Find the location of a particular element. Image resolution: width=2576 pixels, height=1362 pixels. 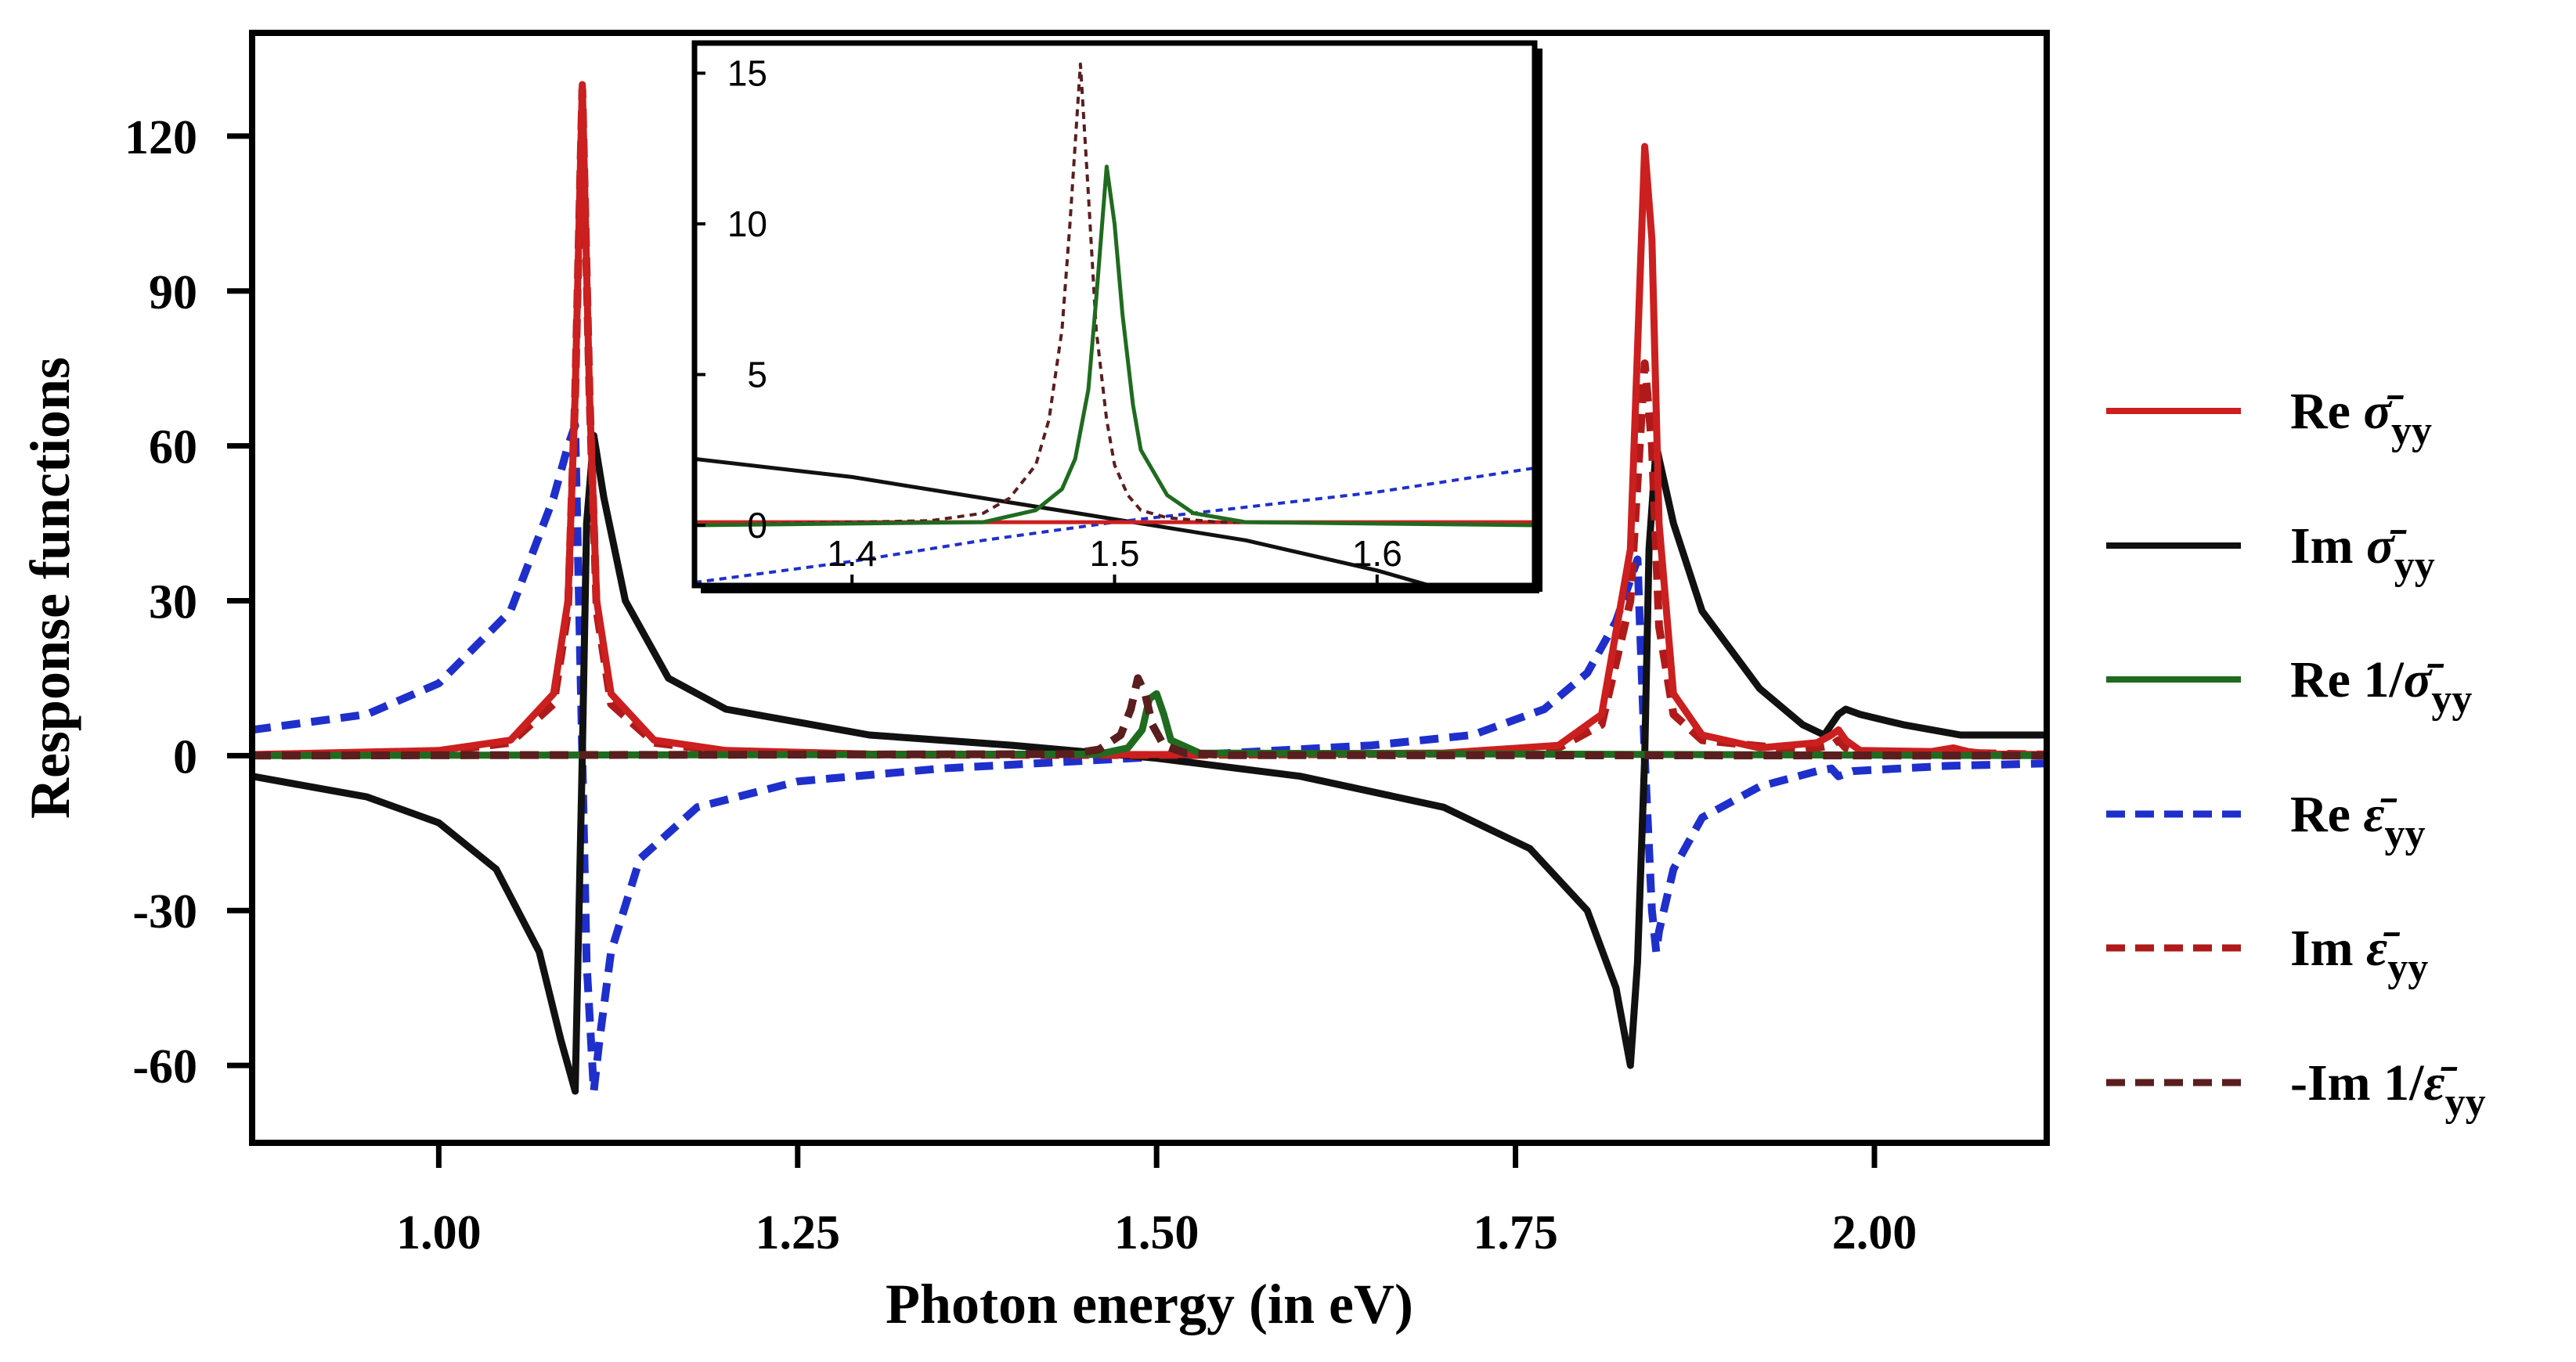

inset-series-line-neg-im-inv-epsilon-yy is located at coordinates (1115, 294).